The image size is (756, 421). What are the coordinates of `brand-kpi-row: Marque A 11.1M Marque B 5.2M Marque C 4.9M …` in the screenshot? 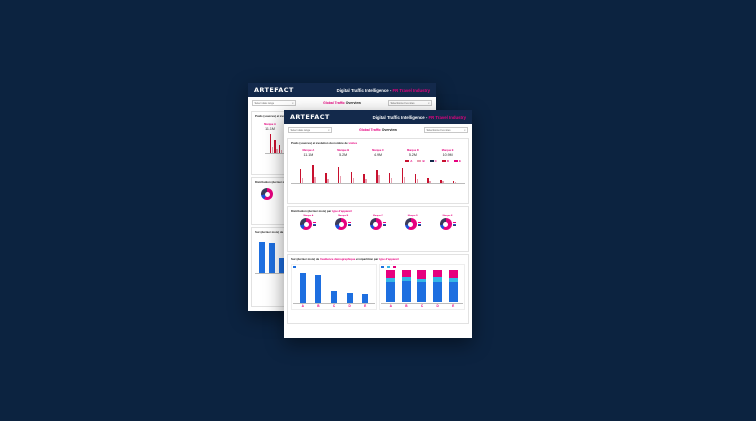 It's located at (378, 153).